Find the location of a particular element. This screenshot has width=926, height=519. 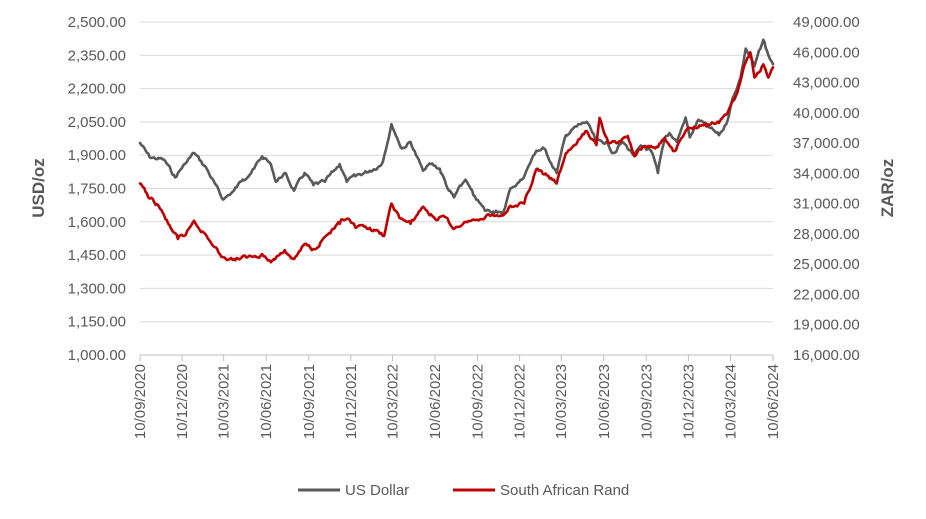

x-tick-label: 10/03/2022 is located at coordinates (392, 401).